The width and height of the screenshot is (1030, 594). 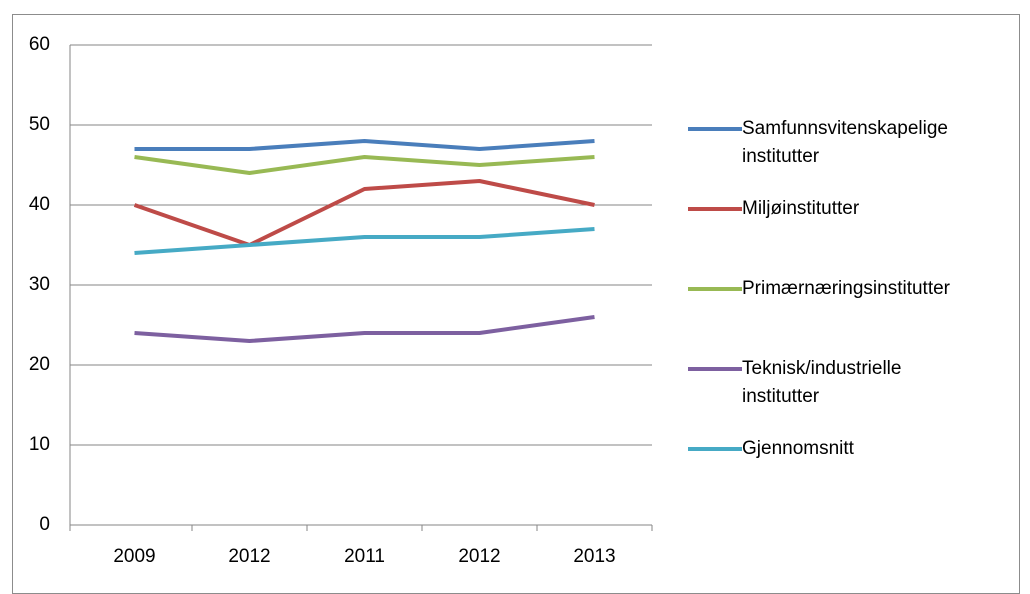 I want to click on x-tick-label: 2013, so click(x=594, y=556).